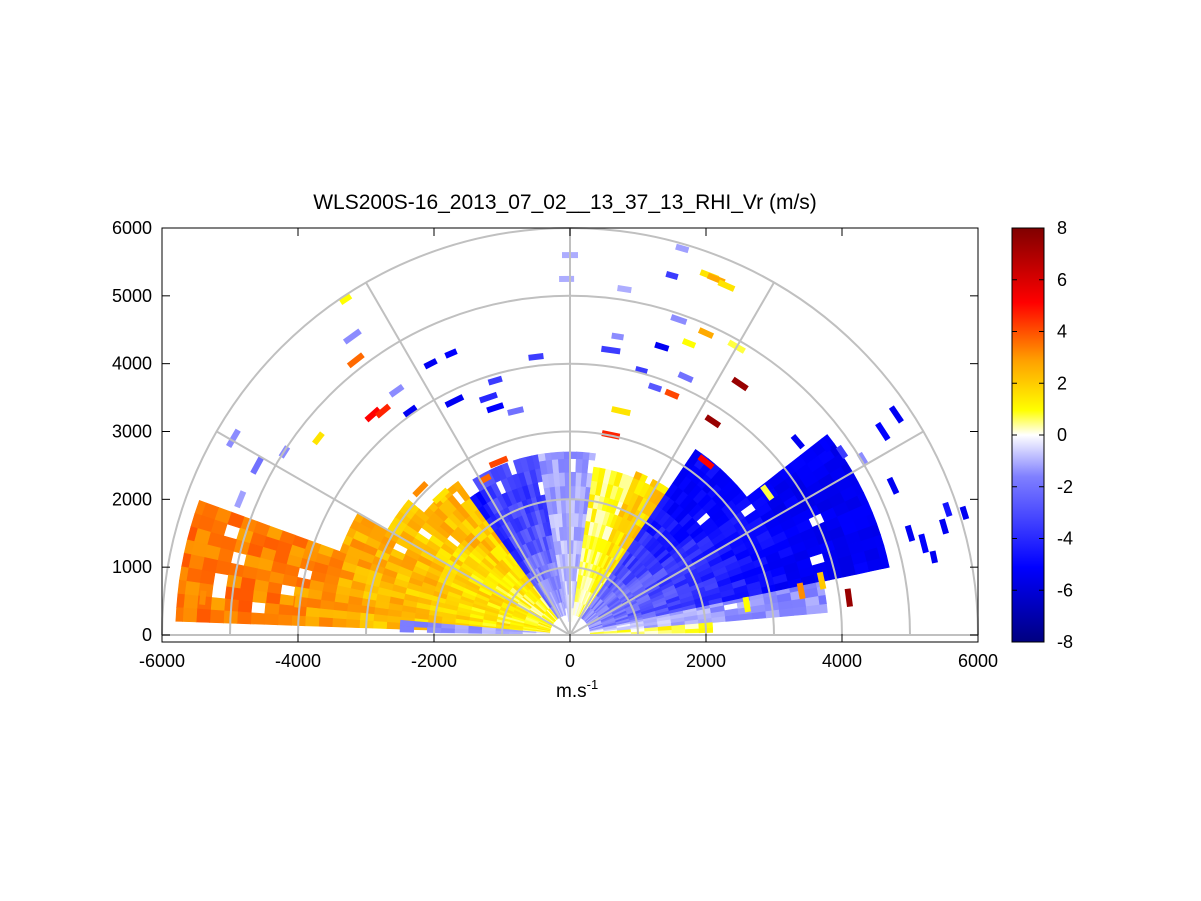  I want to click on x-tick-label: 4000, so click(842, 661).